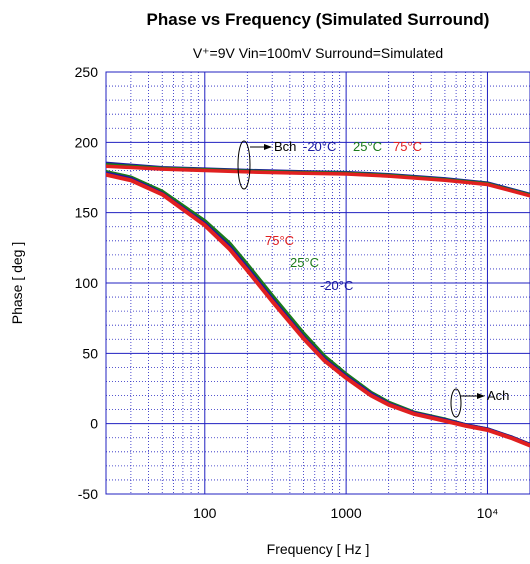  What do you see at coordinates (87, 283) in the screenshot?
I see `y-tick-label: 100` at bounding box center [87, 283].